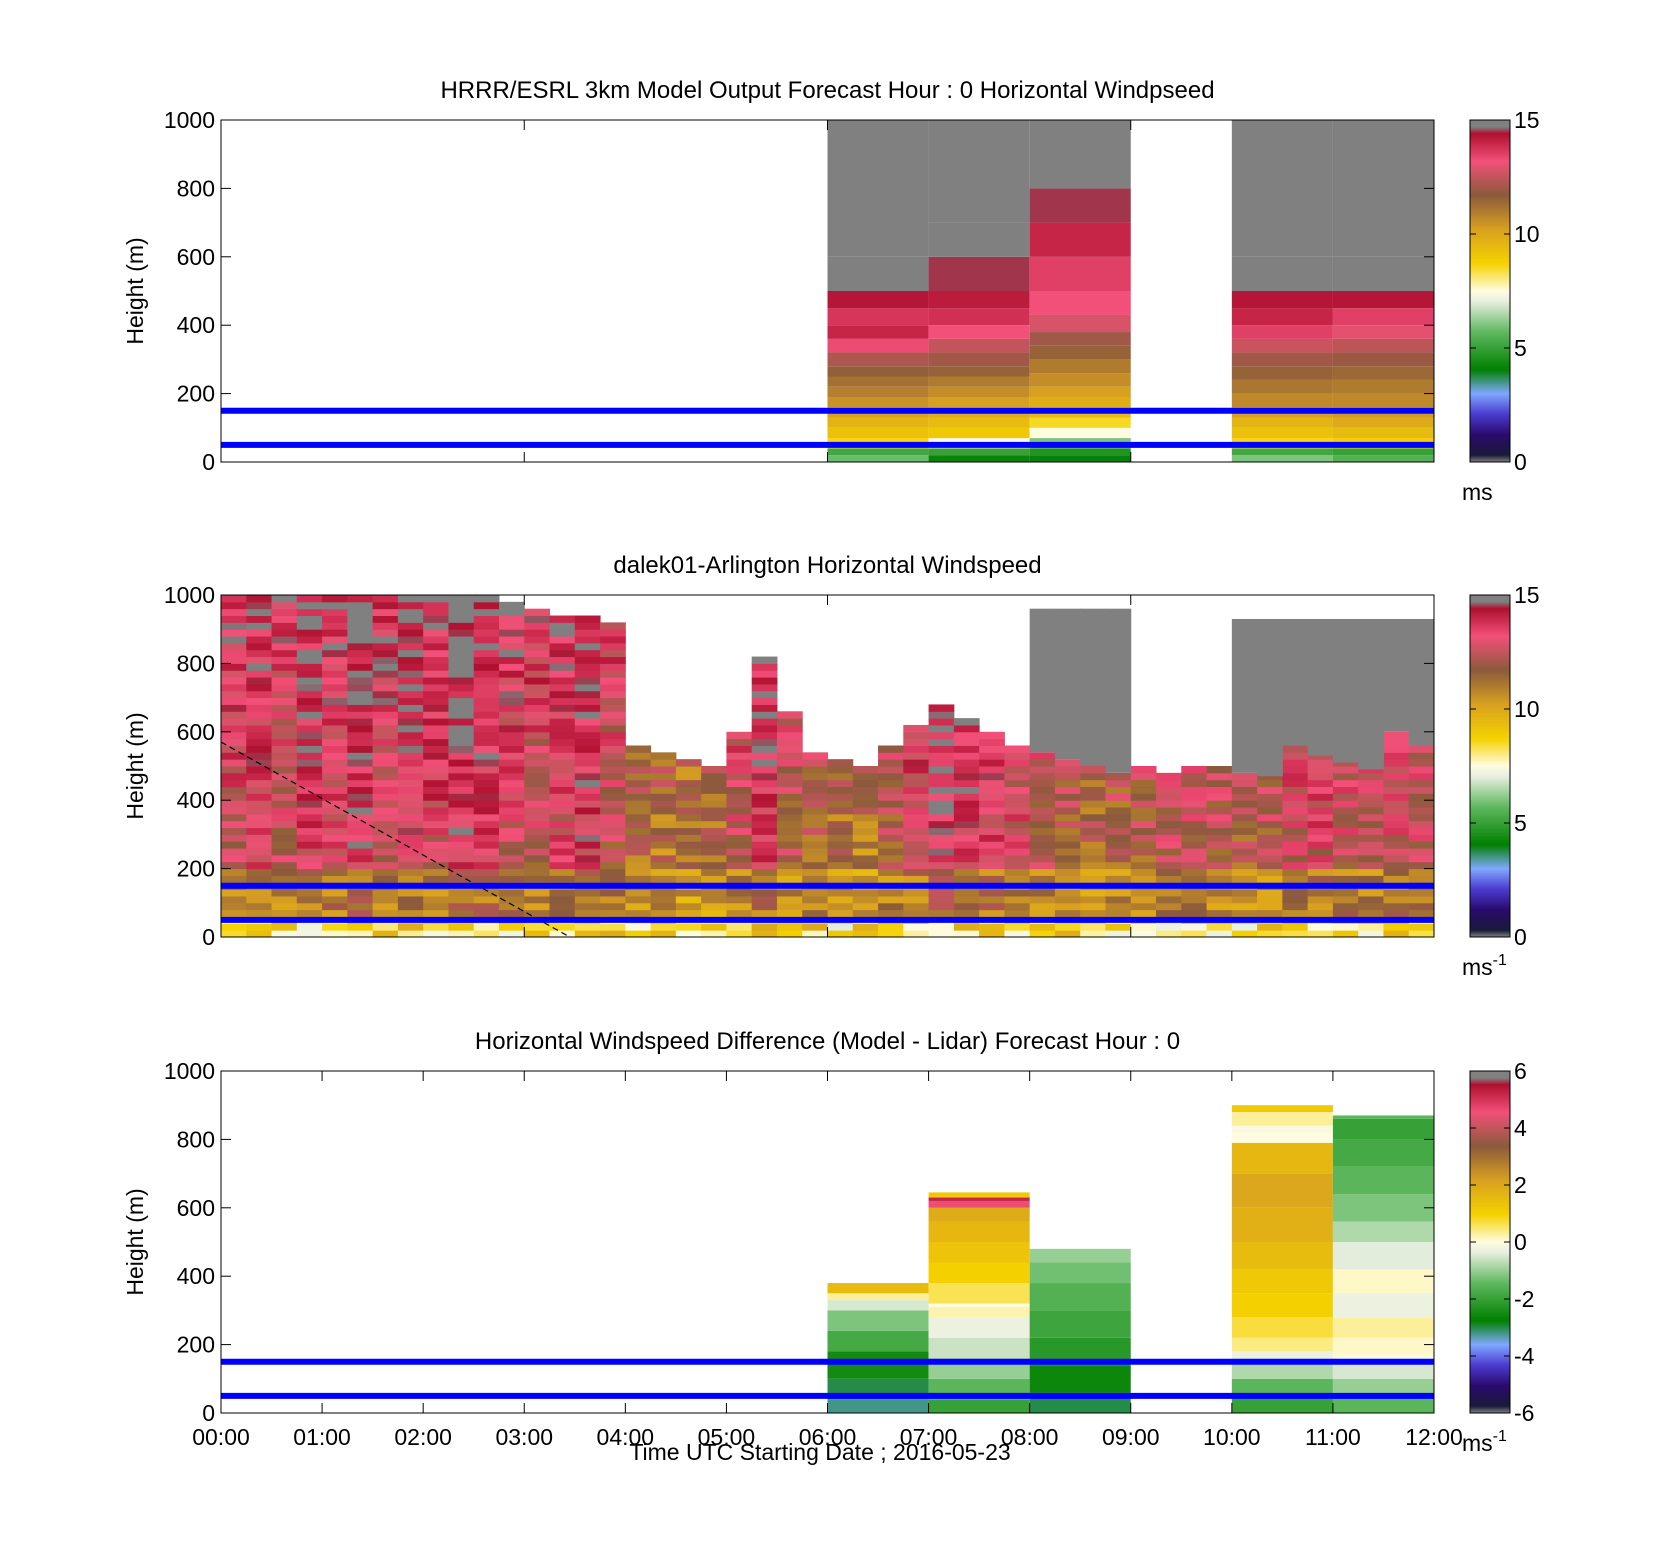 The width and height of the screenshot is (1680, 1561). I want to click on x-tick-label: 11:00, so click(1333, 1437).